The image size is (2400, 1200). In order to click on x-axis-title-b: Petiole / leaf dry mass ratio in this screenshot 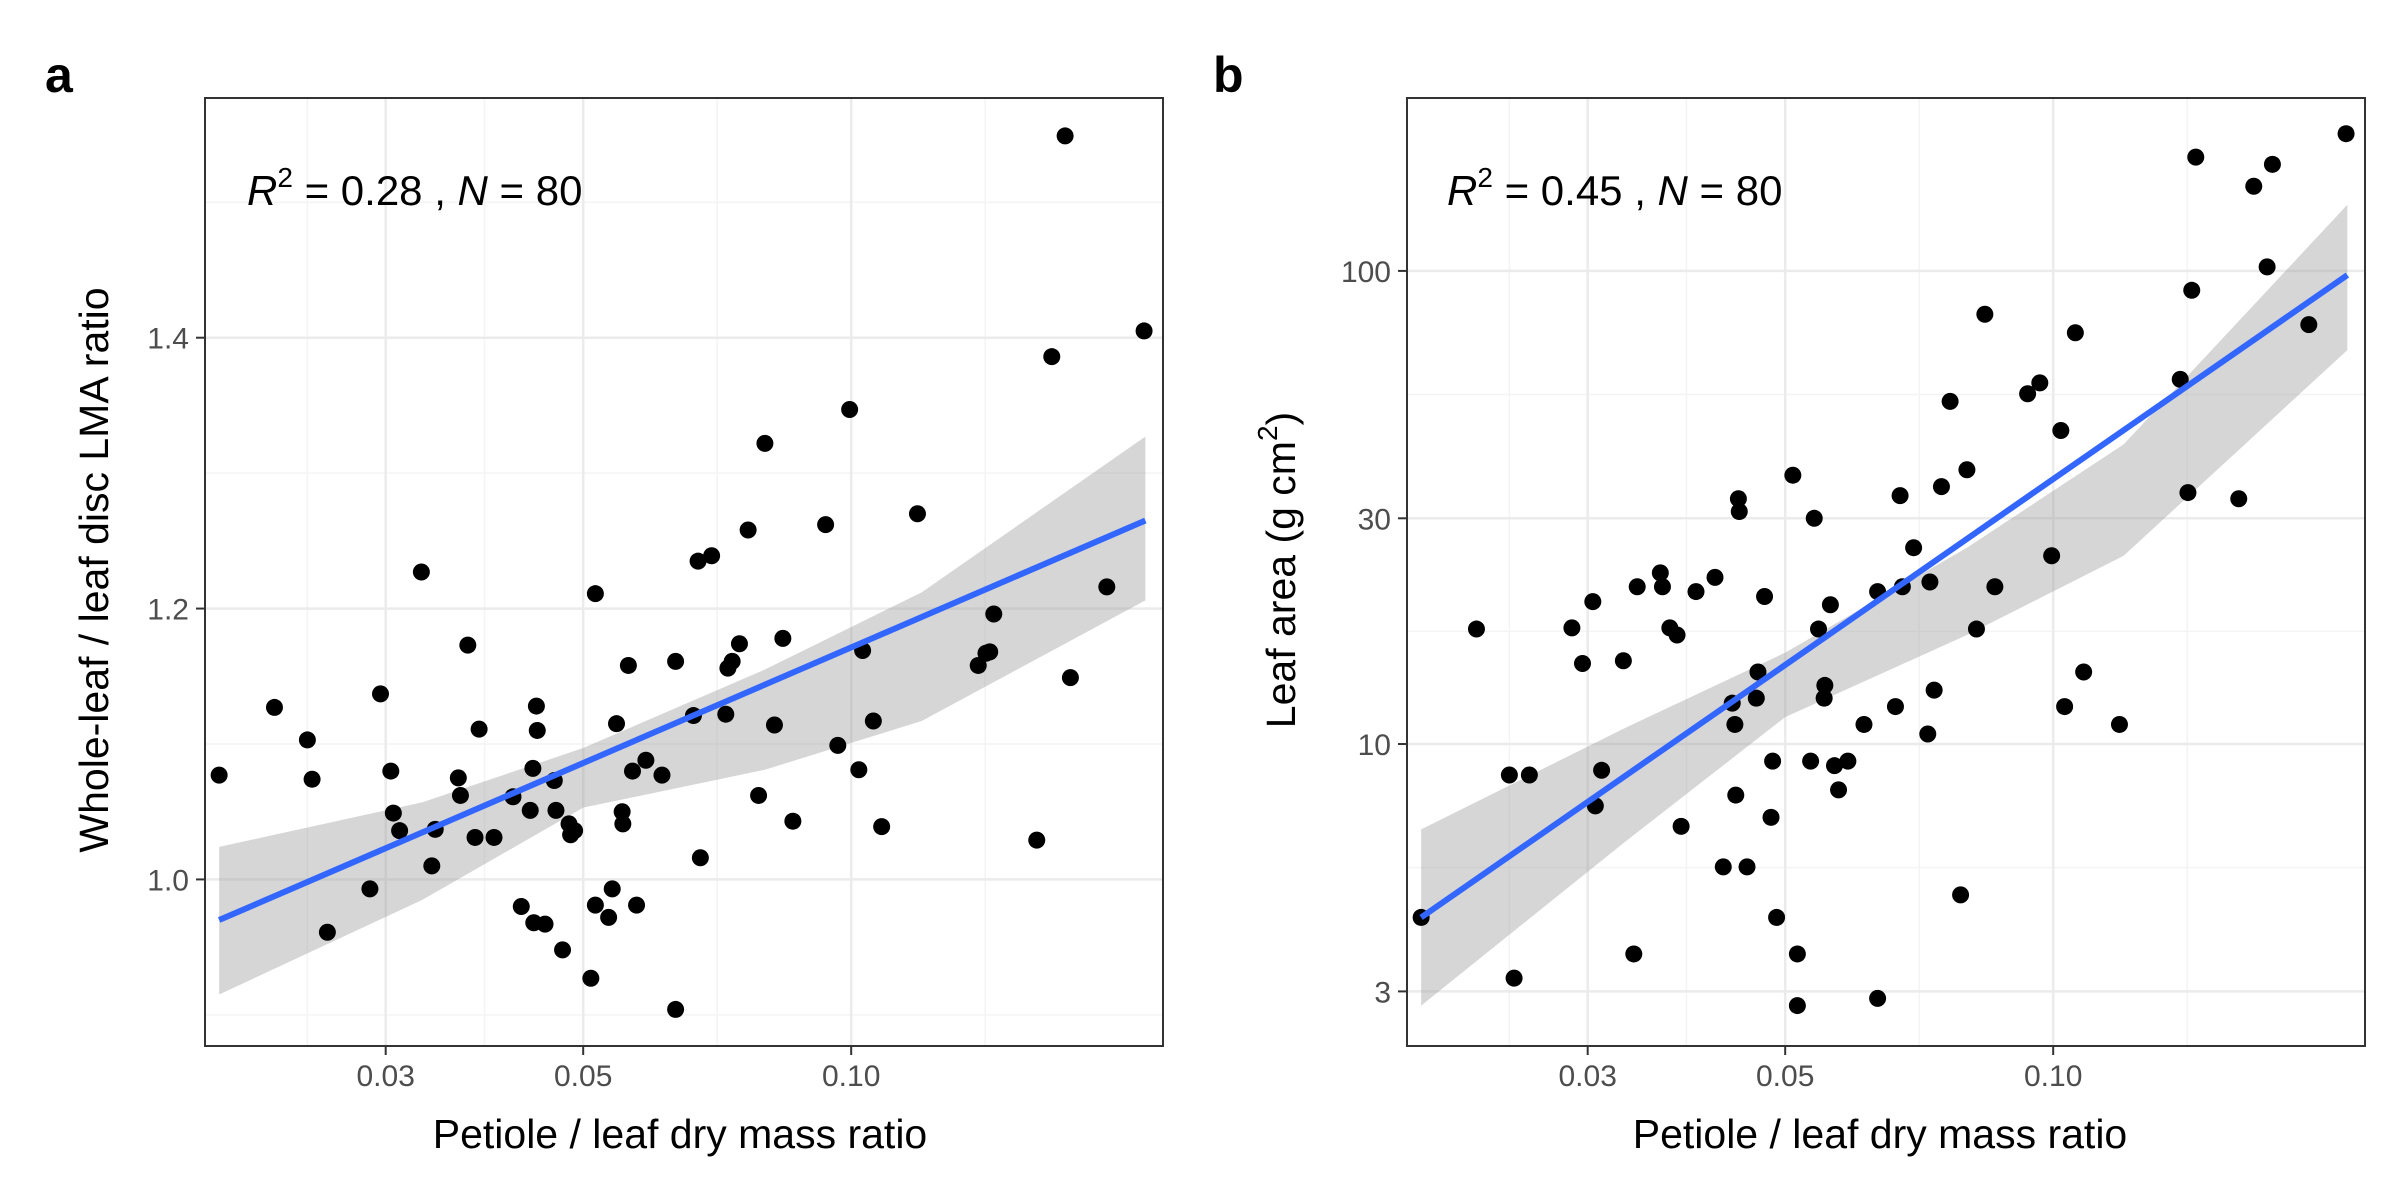, I will do `click(1880, 1134)`.